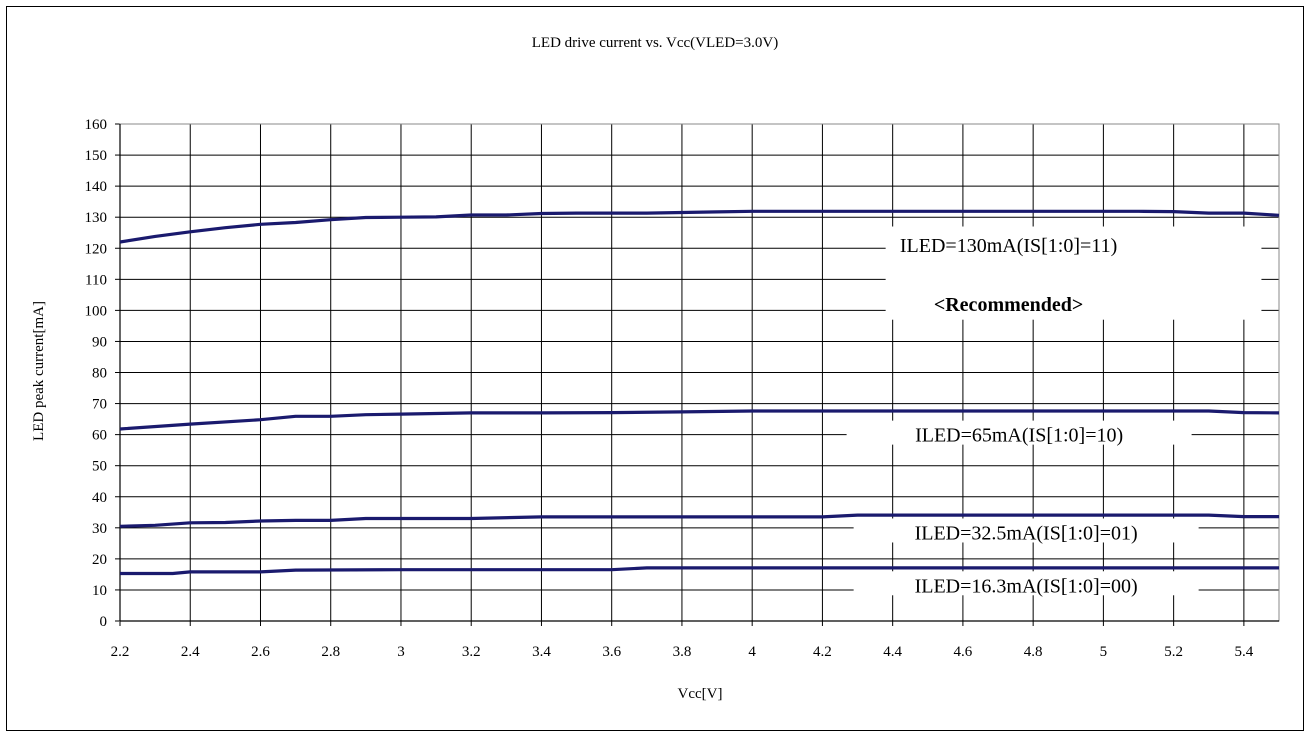 This screenshot has height=737, width=1312. I want to click on x-tick-label: 2.2, so click(120, 652).